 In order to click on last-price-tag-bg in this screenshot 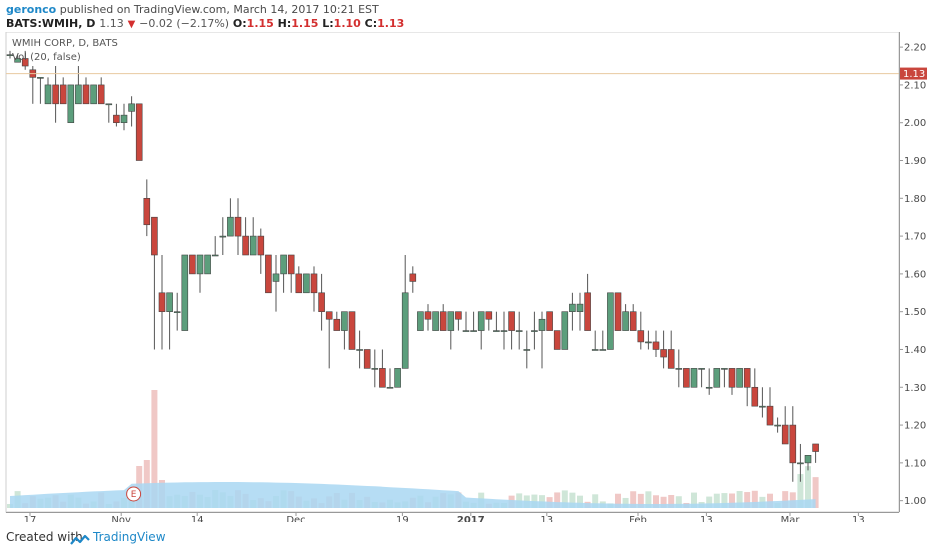, I will do `click(913, 73)`.